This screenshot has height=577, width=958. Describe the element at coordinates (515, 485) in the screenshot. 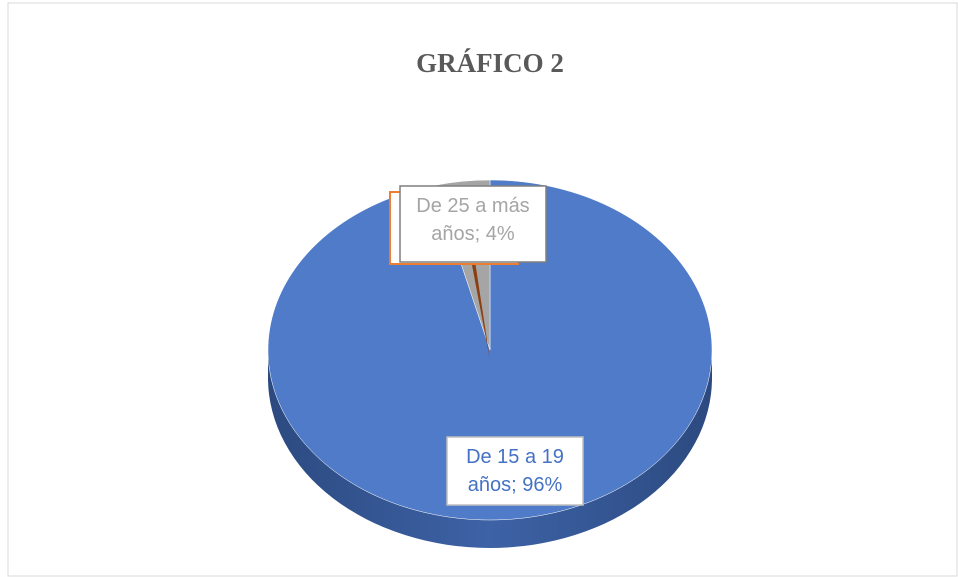

I see `data-label-line: años; 96%` at that location.